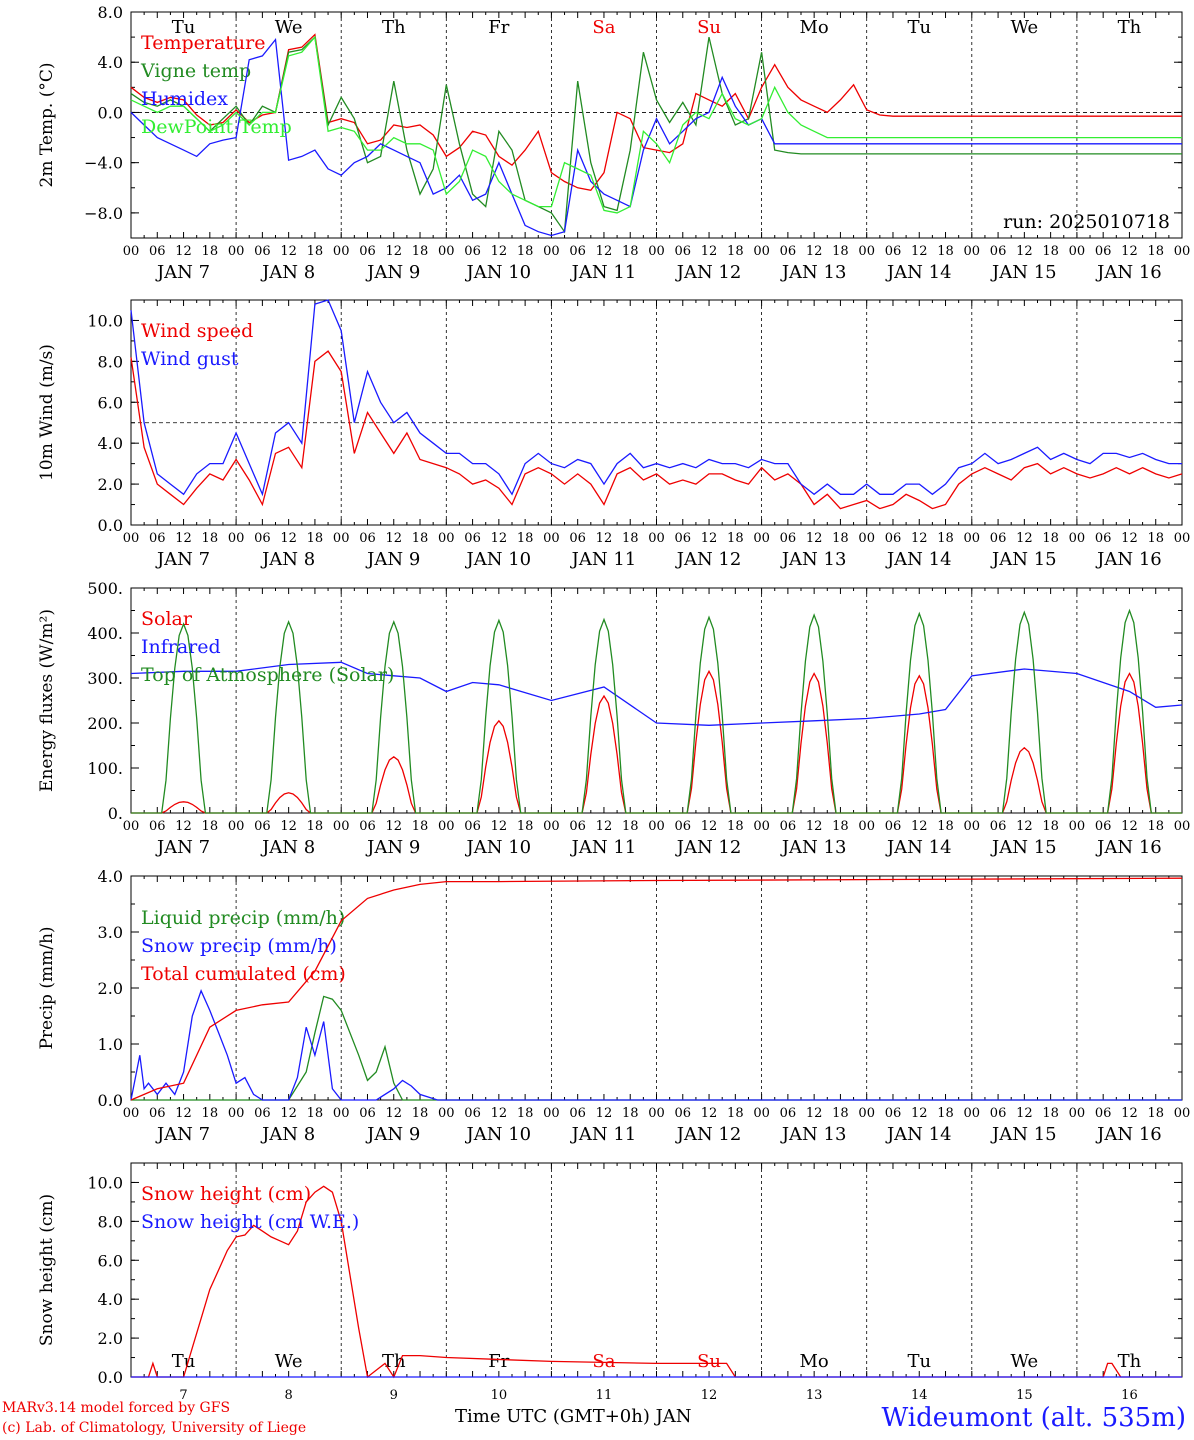 The width and height of the screenshot is (1194, 1440). What do you see at coordinates (105, 588) in the screenshot?
I see `y-tick-label: 500.` at bounding box center [105, 588].